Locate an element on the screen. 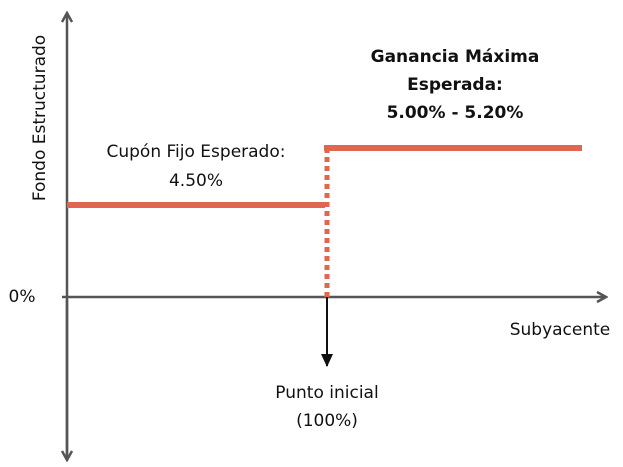  x-axis-label: Subyacente is located at coordinates (560, 330).